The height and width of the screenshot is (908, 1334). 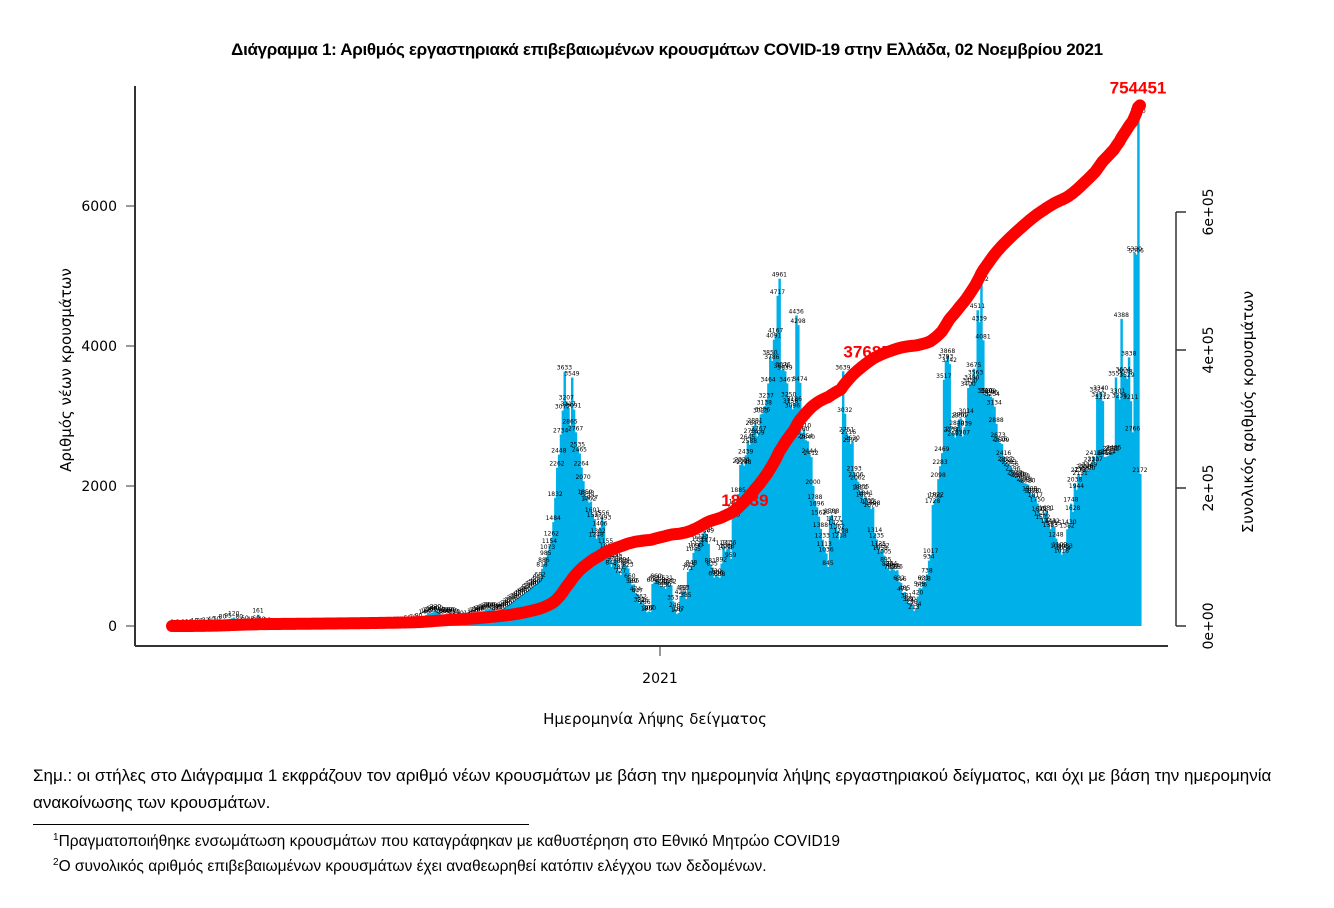 I want to click on y2-axis-title: Συνολικός αριθμός κρουσμάτων, so click(x=1248, y=412).